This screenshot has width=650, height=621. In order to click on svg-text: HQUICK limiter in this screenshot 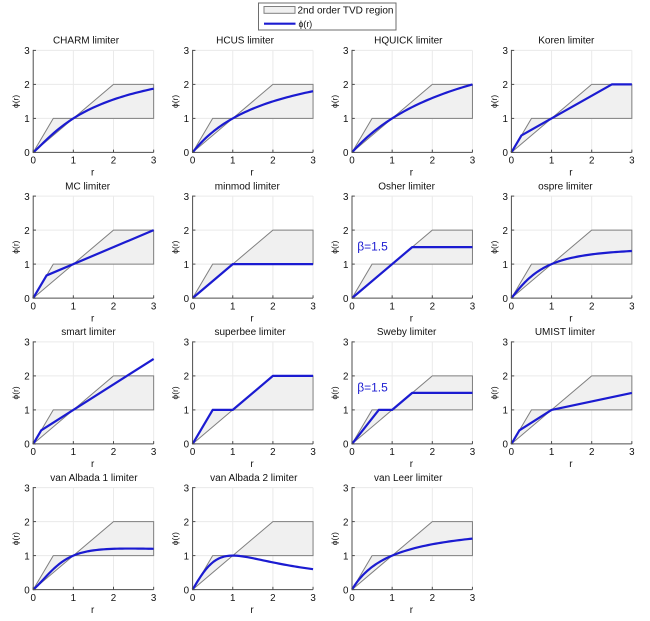, I will do `click(408, 41)`.